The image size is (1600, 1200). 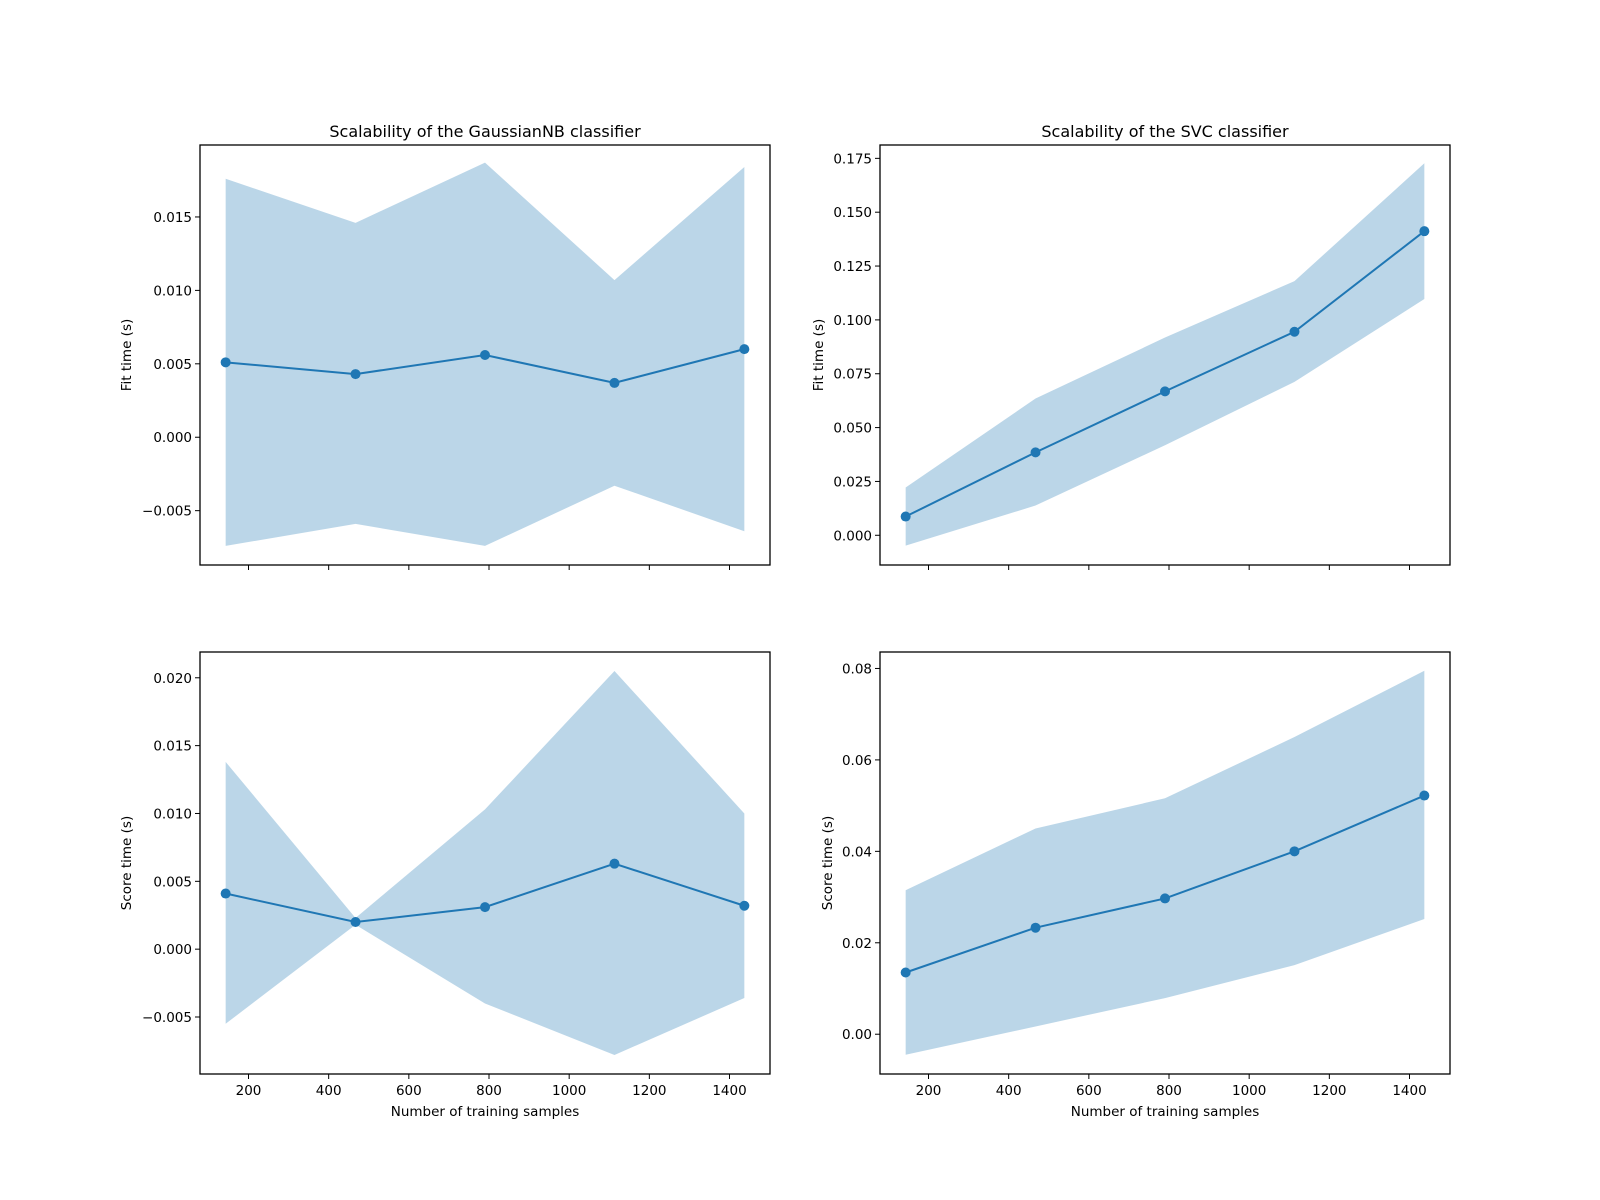 I want to click on y-tick-label: 0.02, so click(x=857, y=944).